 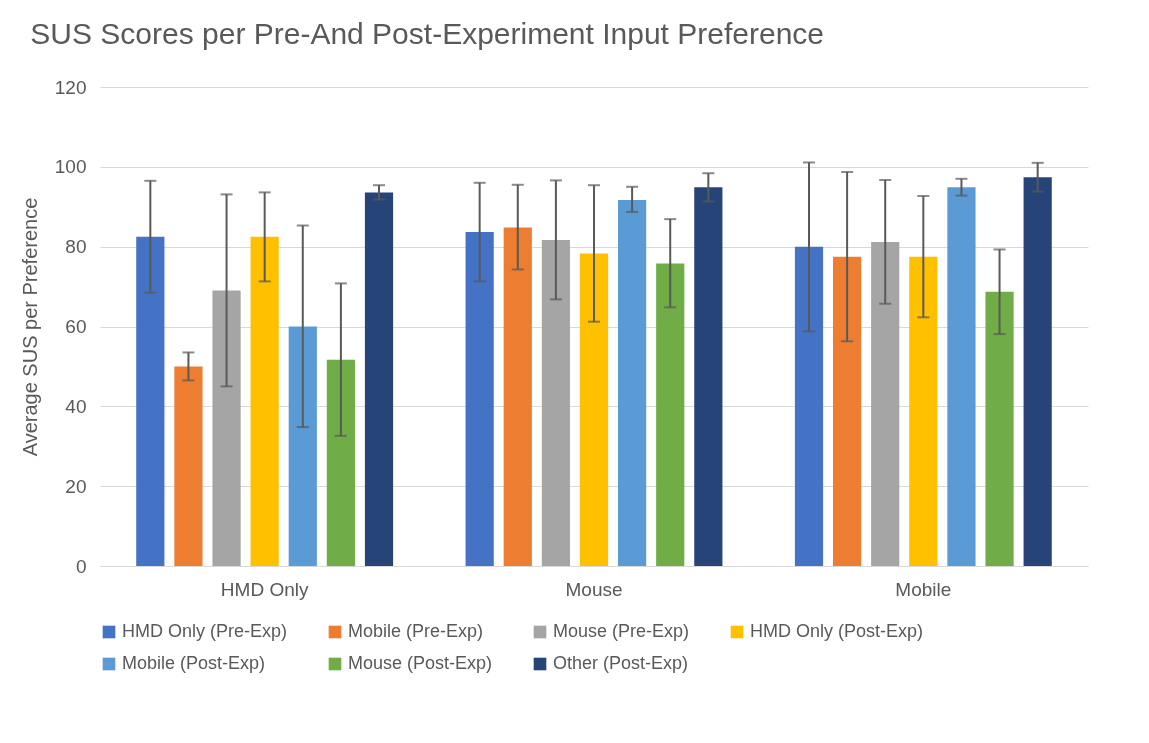 I want to click on legend-label: Mouse (Pre-Exp), so click(x=621, y=631).